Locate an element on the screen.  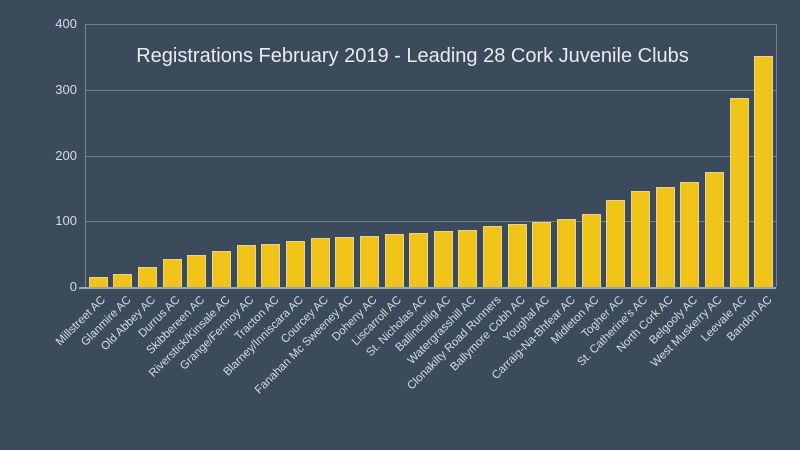
y-axis-tick-label: 400 is located at coordinates (66, 23).